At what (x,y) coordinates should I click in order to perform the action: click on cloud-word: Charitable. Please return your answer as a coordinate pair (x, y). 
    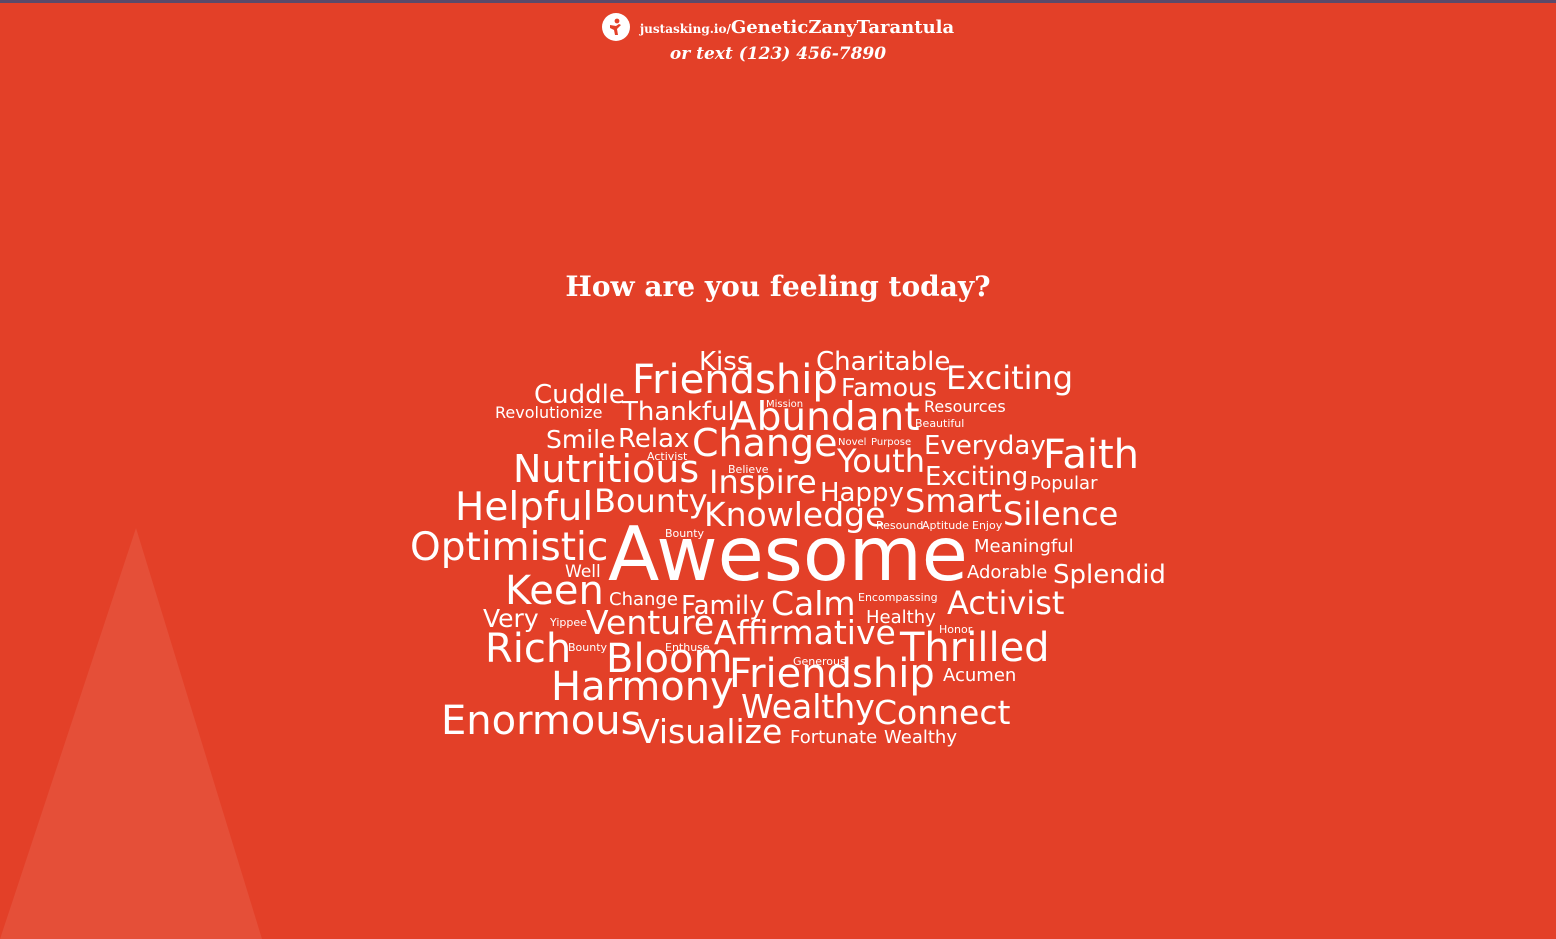
    Looking at the image, I should click on (883, 362).